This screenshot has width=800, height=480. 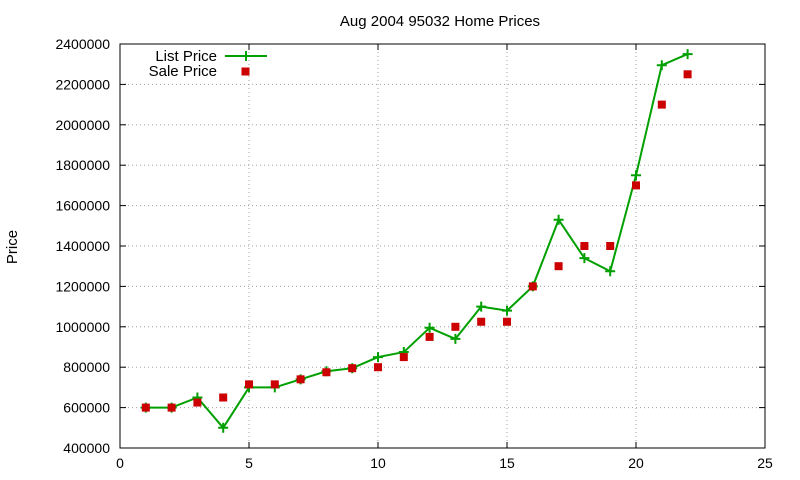 What do you see at coordinates (186, 56) in the screenshot?
I see `legend-label-list-price: List Price` at bounding box center [186, 56].